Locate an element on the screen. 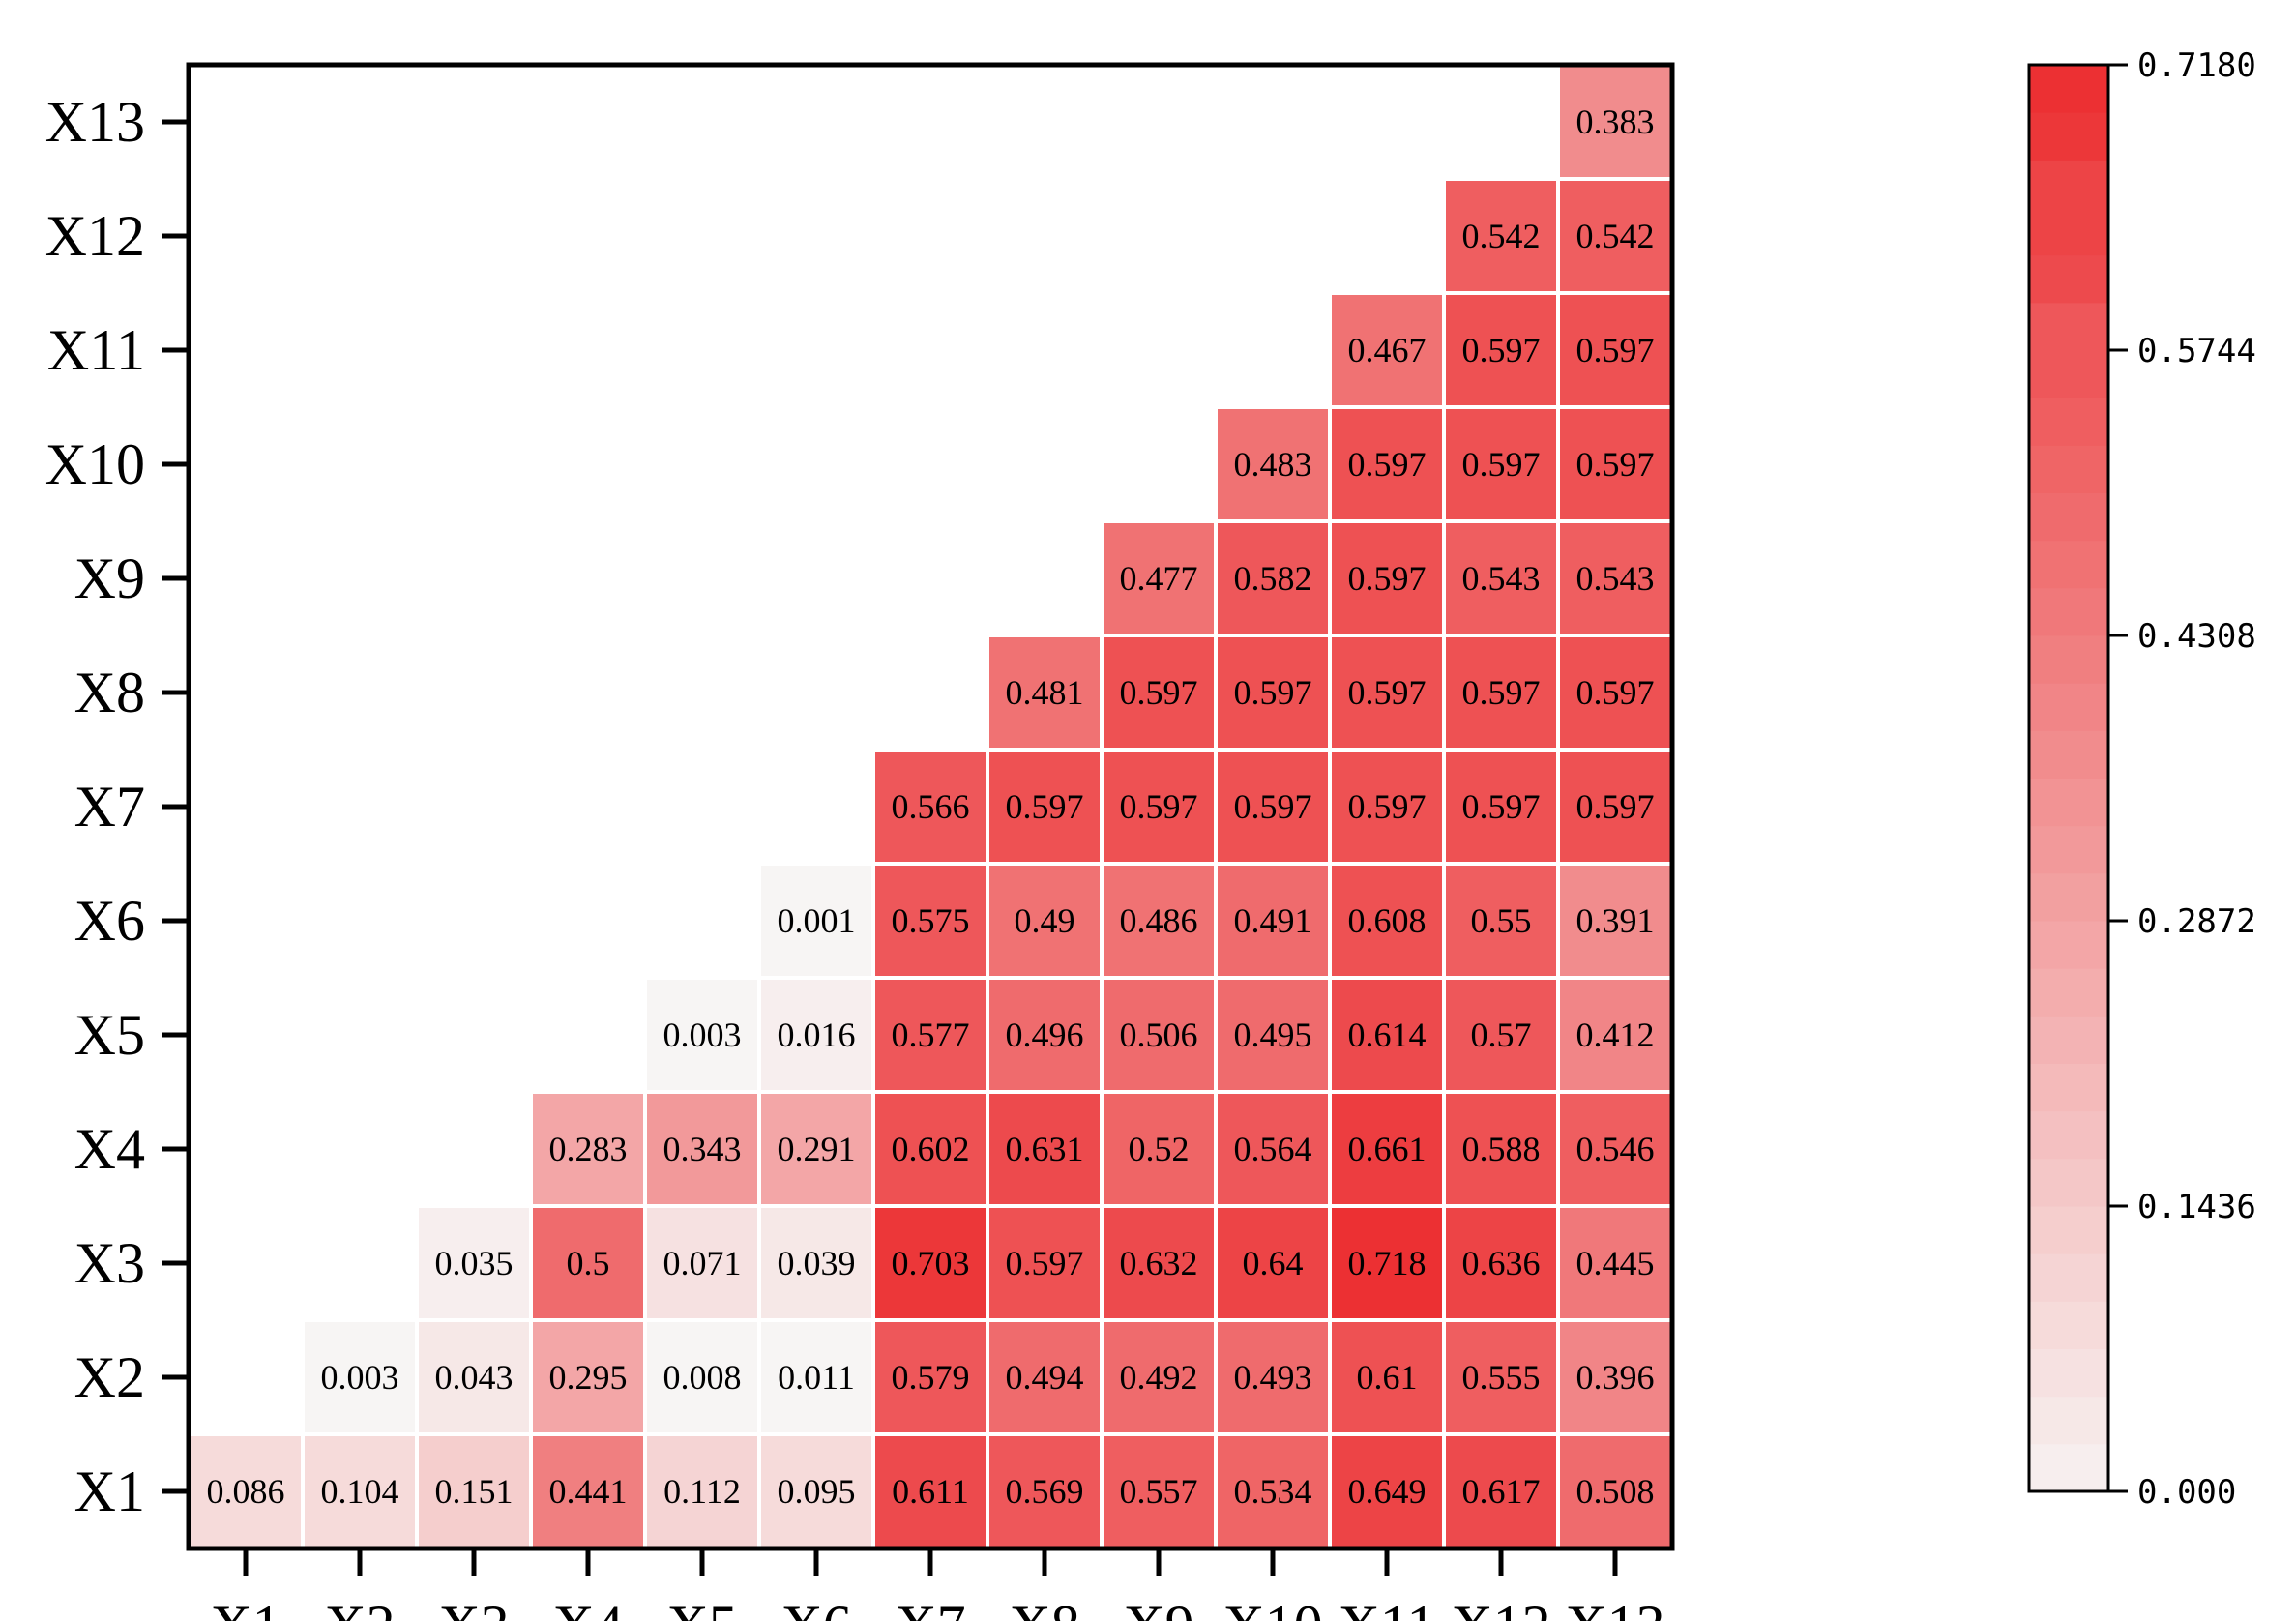 This screenshot has width=2296, height=1621. y-tick-label: X6 is located at coordinates (109, 921).